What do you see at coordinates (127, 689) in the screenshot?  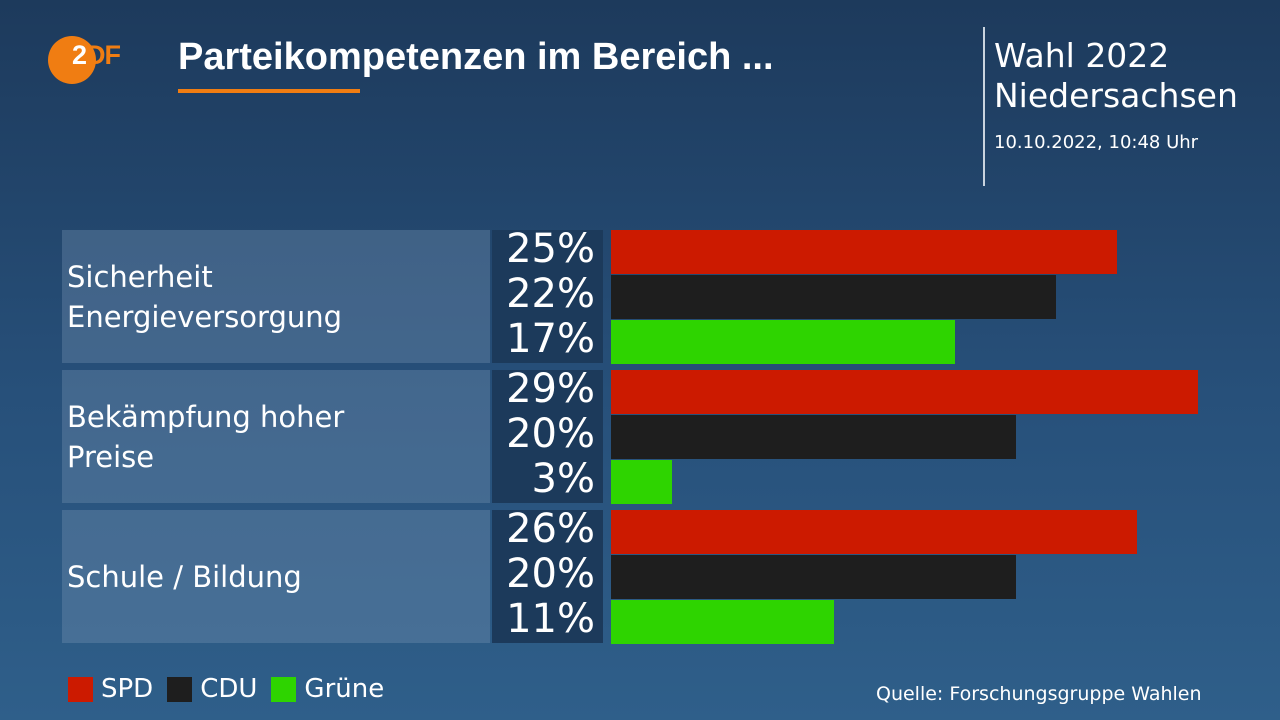 I see `legend-label: SPD` at bounding box center [127, 689].